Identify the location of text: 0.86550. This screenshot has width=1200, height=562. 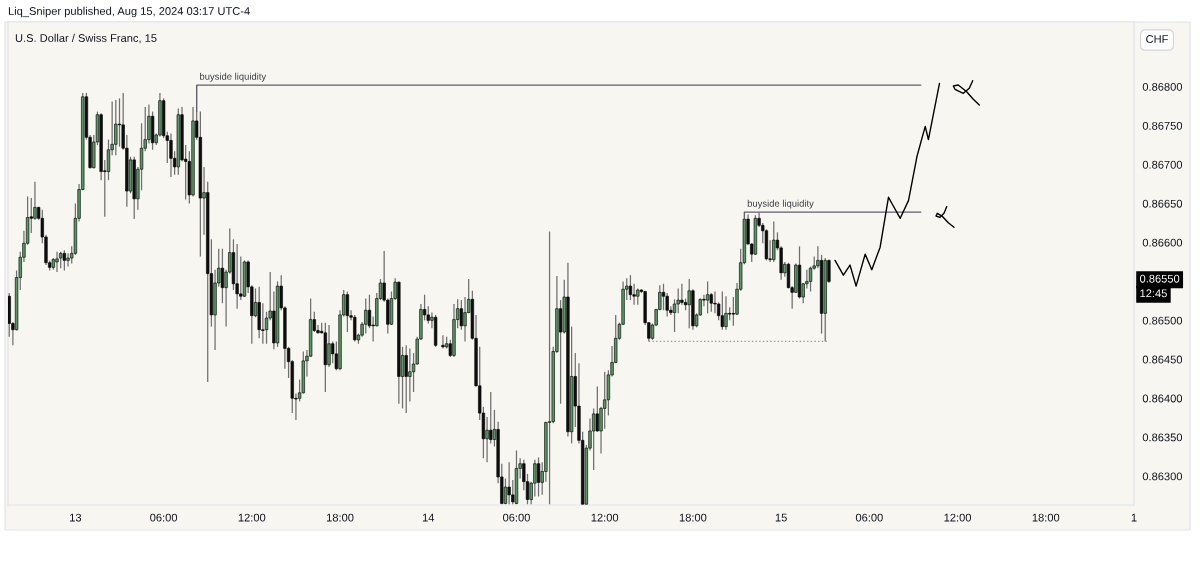
(1159, 278).